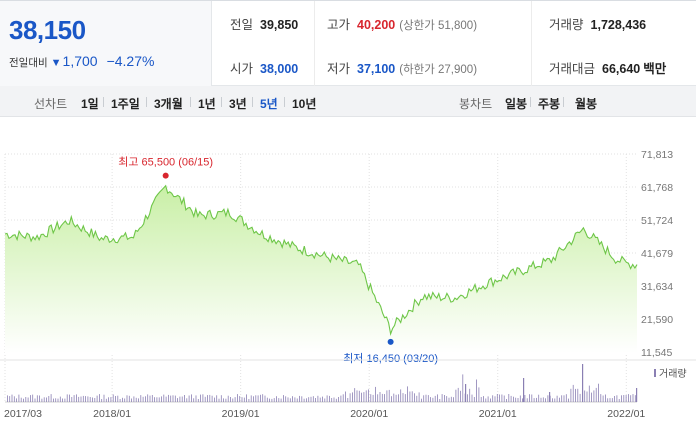 The image size is (696, 437). I want to click on range-1d-button: 1일, so click(90, 104).